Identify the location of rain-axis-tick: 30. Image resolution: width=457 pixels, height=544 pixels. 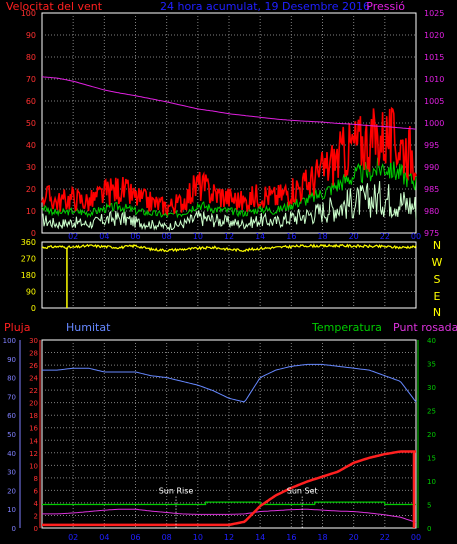
(33, 341).